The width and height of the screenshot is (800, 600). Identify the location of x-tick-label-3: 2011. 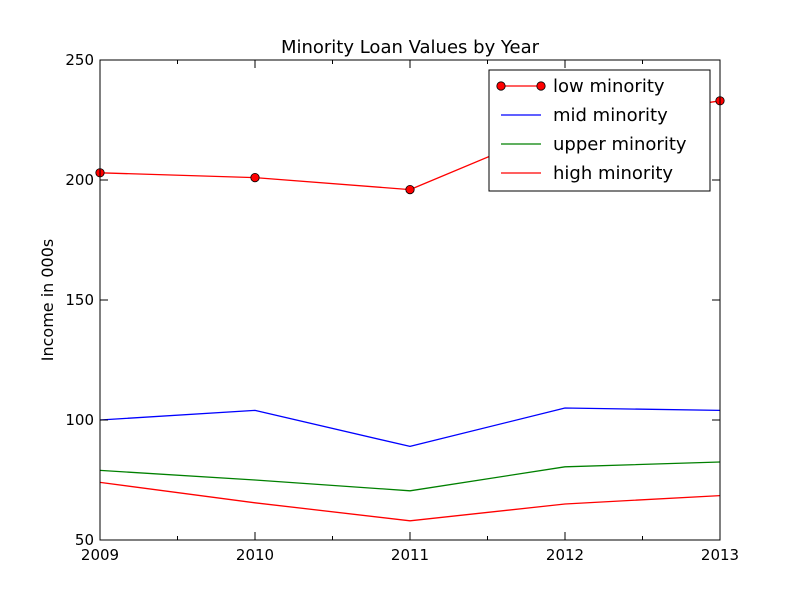
(410, 555).